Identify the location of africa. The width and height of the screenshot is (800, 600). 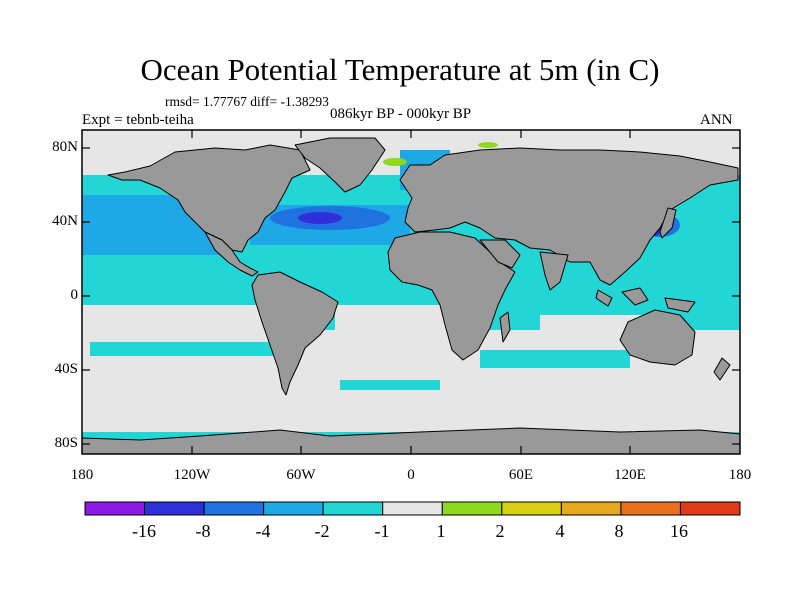
(451, 296).